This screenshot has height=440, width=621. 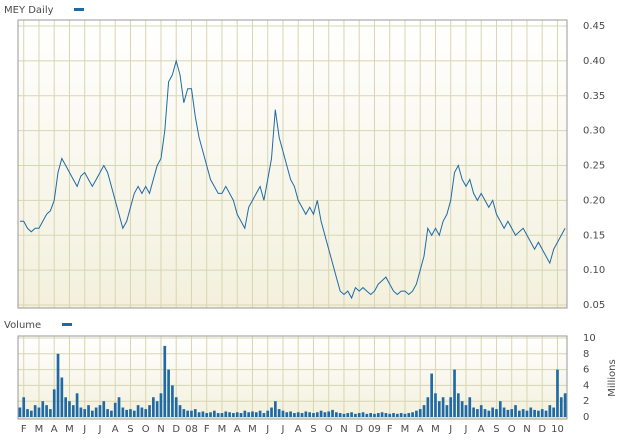 What do you see at coordinates (594, 96) in the screenshot?
I see `y-tick-label: 0.35` at bounding box center [594, 96].